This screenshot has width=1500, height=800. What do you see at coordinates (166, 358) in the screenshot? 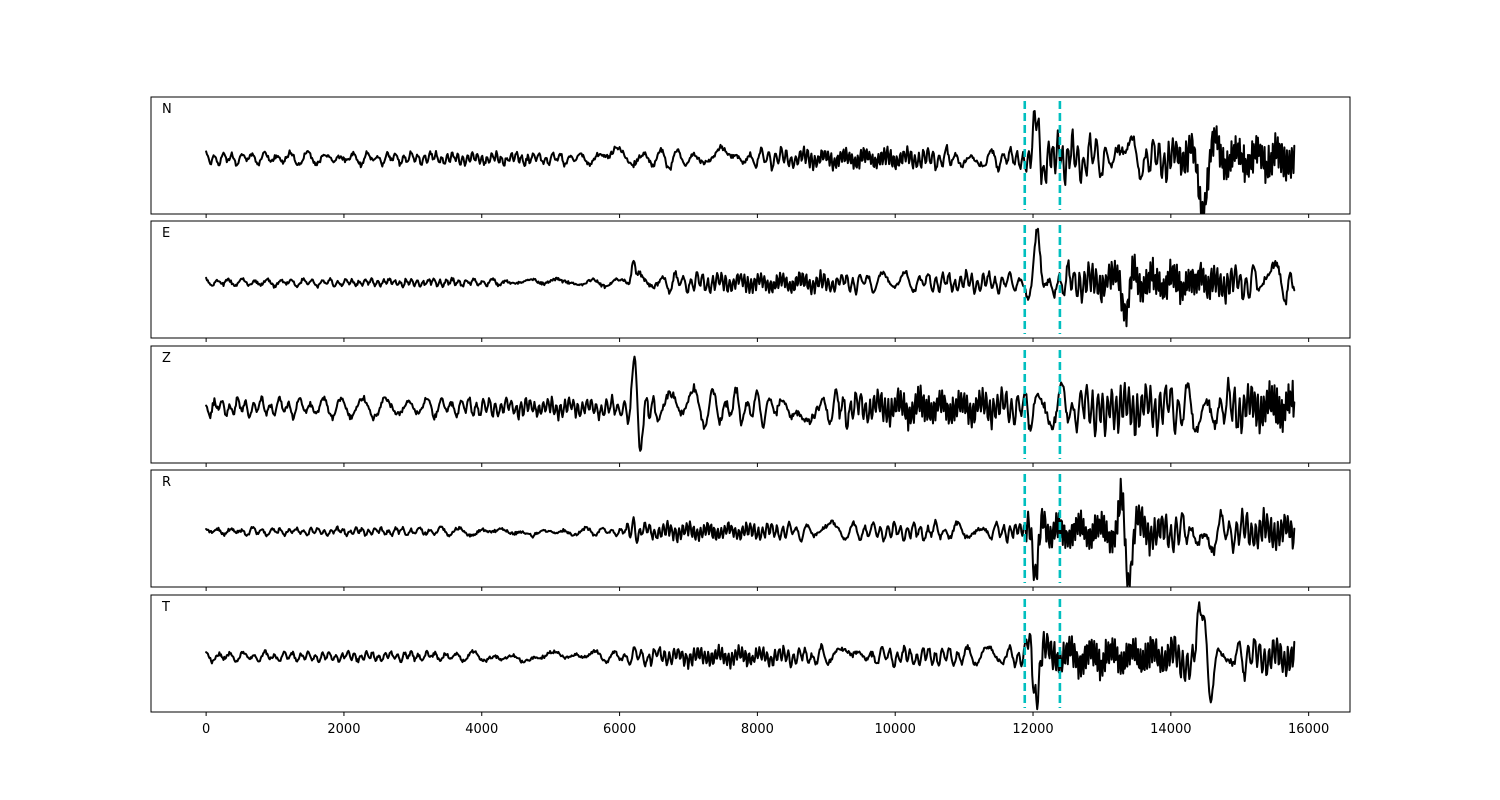
I see `panel-label-z: Z` at bounding box center [166, 358].